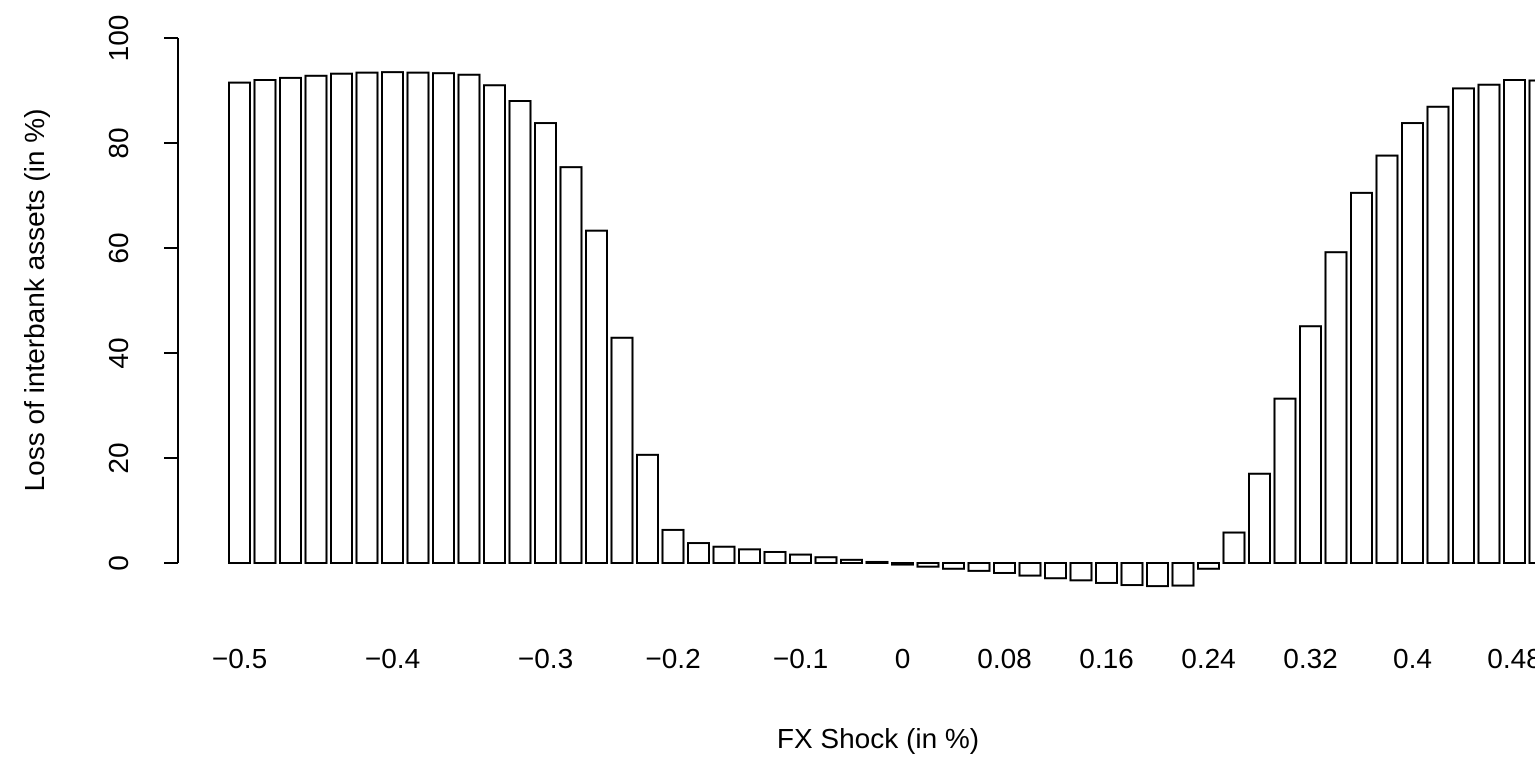  Describe the element at coordinates (1511, 658) in the screenshot. I see `x-tick-label-11: 0.48` at that location.